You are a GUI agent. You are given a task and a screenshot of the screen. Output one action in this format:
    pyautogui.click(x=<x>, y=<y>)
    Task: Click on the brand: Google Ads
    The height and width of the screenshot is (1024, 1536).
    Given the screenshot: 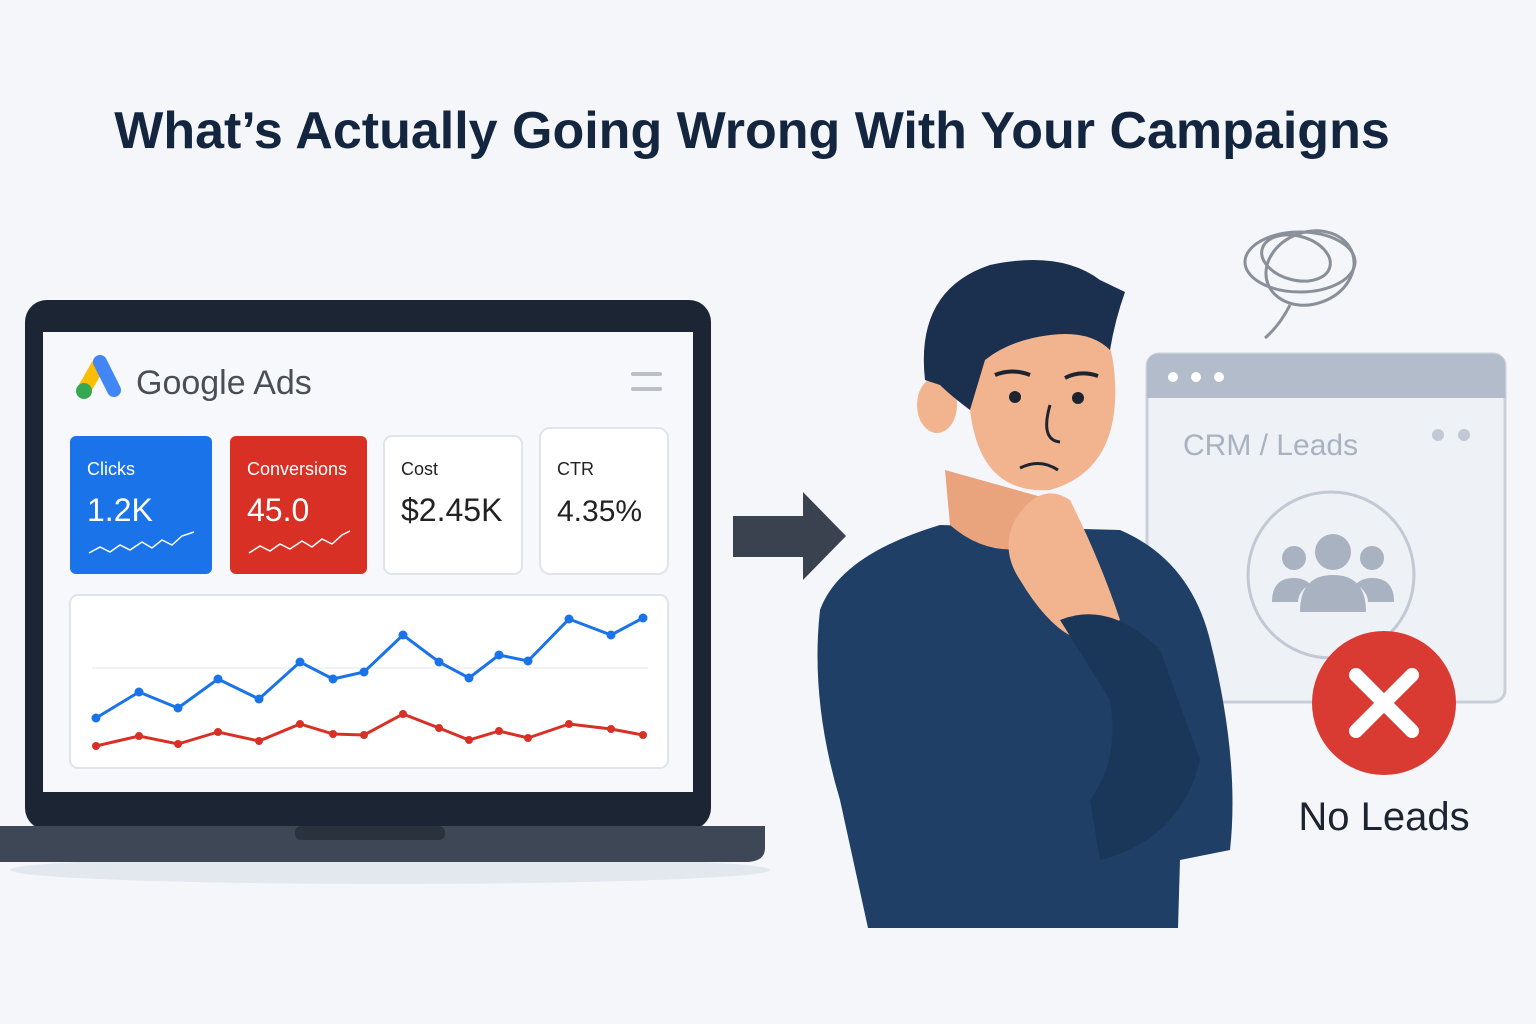 What is the action you would take?
    pyautogui.click(x=224, y=383)
    